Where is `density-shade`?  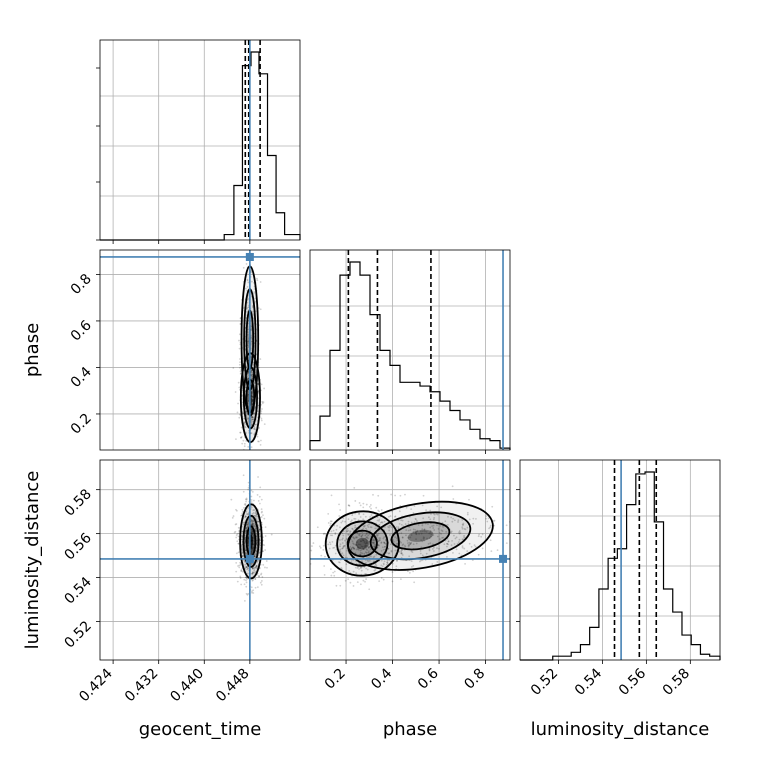
density-shade is located at coordinates (420, 536).